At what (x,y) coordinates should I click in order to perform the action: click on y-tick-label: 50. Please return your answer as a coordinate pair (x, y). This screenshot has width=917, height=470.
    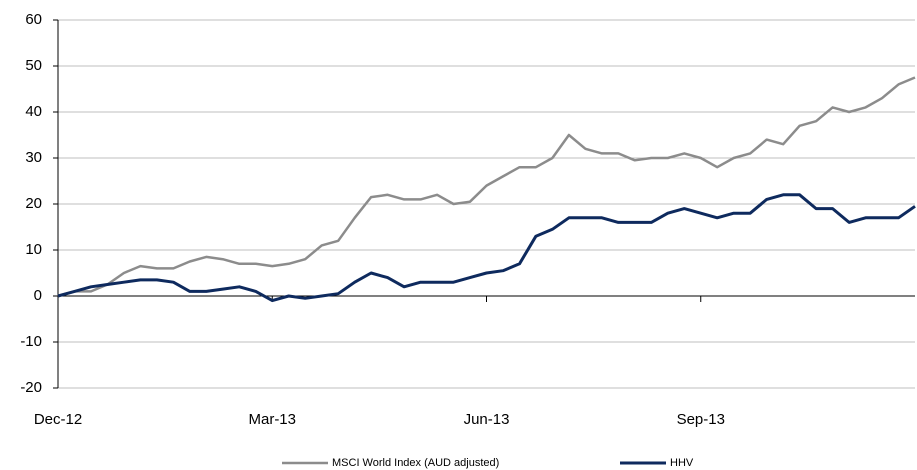
    Looking at the image, I should click on (33, 65).